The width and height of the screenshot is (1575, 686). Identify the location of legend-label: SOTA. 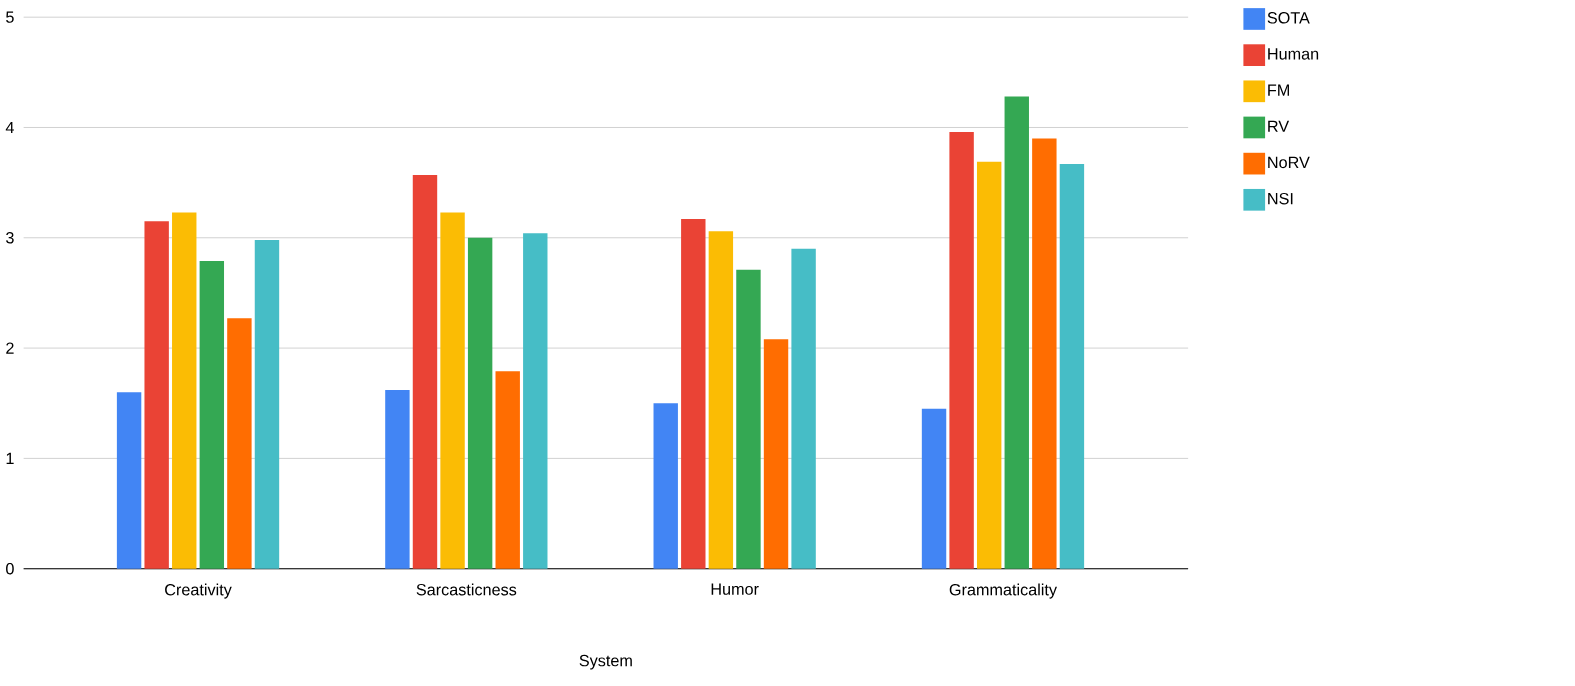
(1288, 17).